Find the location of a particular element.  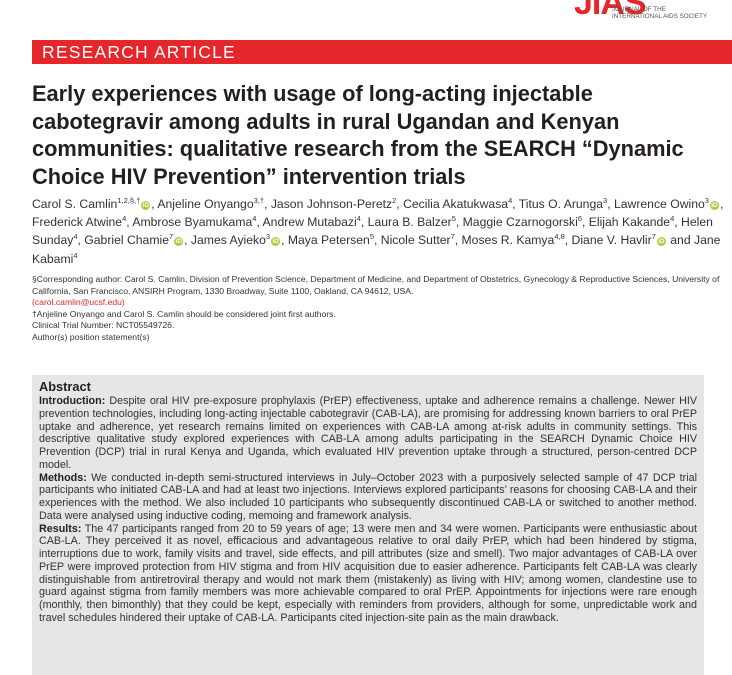

author-name: Helen Sunday is located at coordinates (372, 231).